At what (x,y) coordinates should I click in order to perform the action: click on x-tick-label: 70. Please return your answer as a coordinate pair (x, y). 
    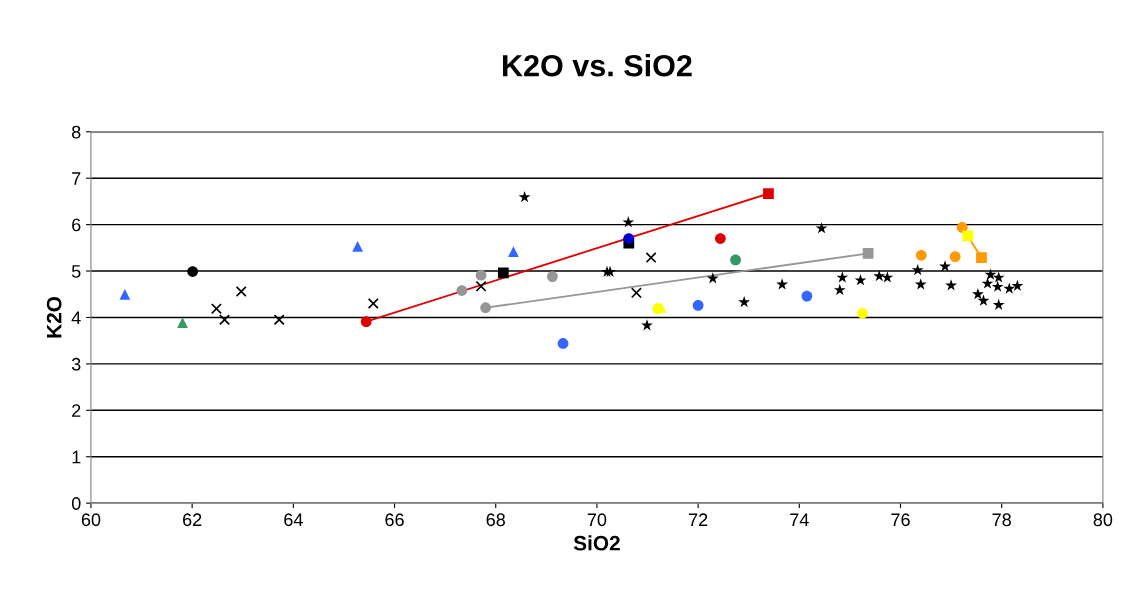
    Looking at the image, I should click on (597, 520).